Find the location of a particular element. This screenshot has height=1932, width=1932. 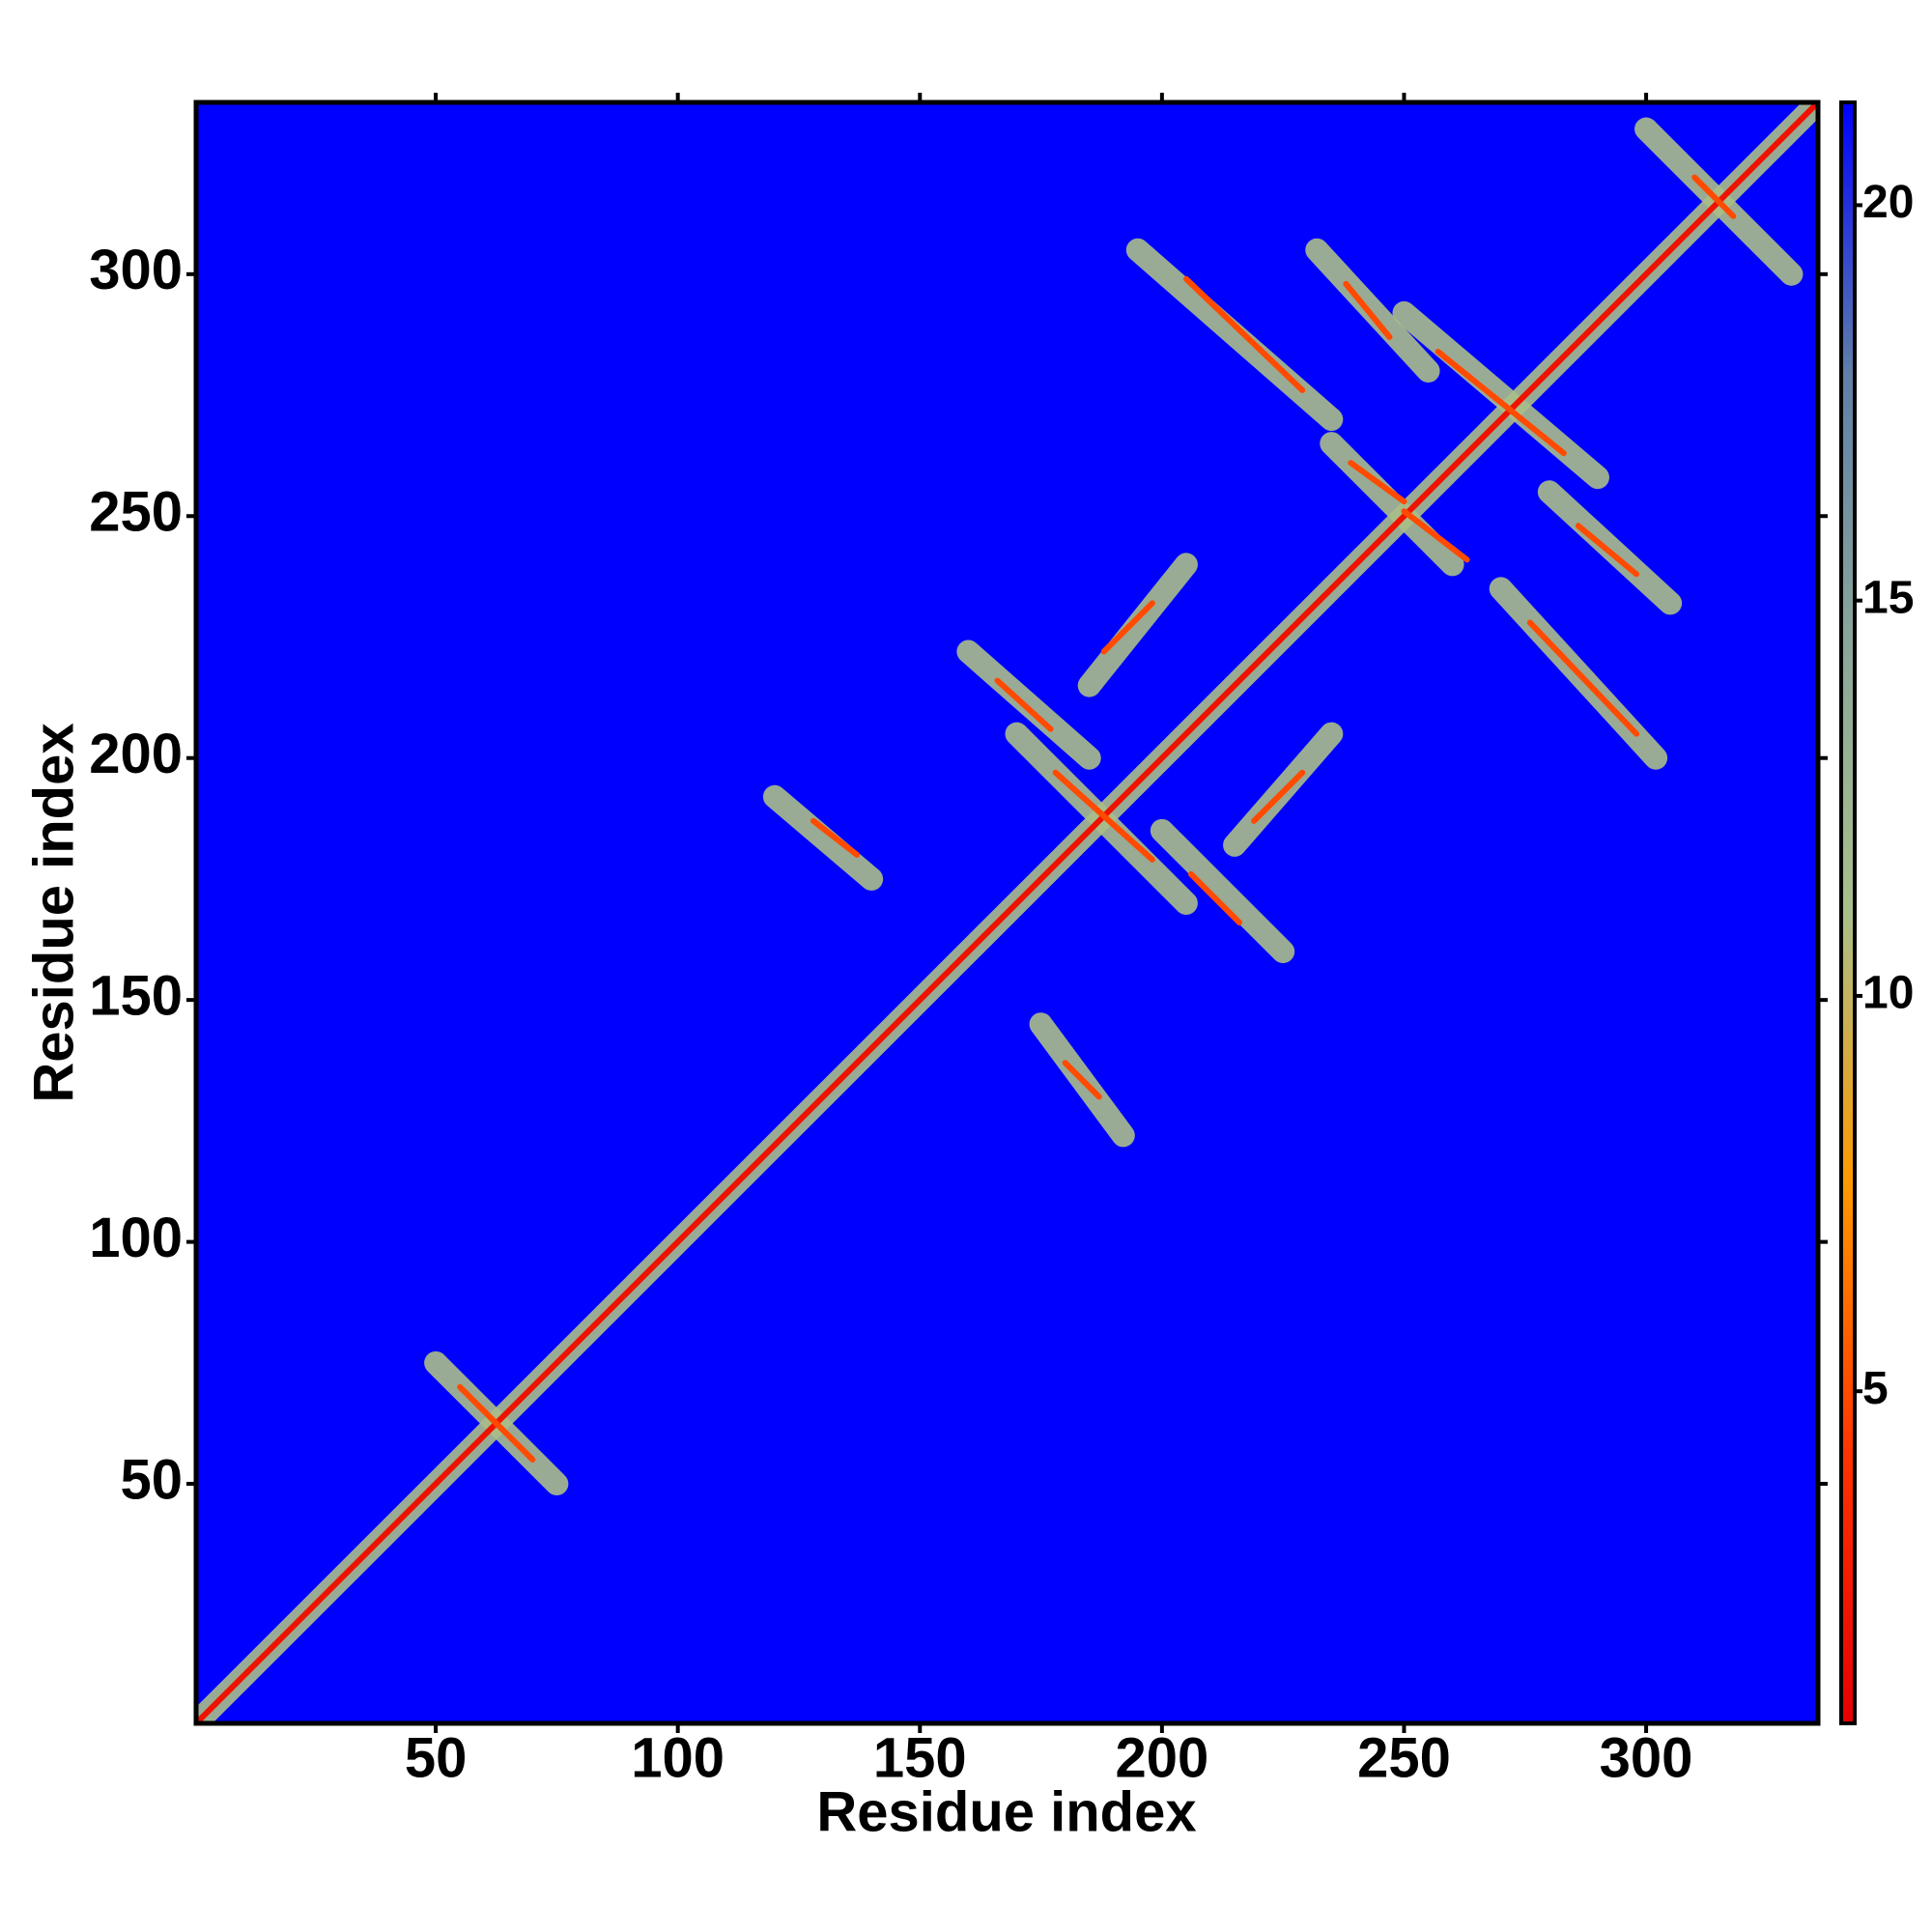

y-tick-label: 100 is located at coordinates (136, 1238).